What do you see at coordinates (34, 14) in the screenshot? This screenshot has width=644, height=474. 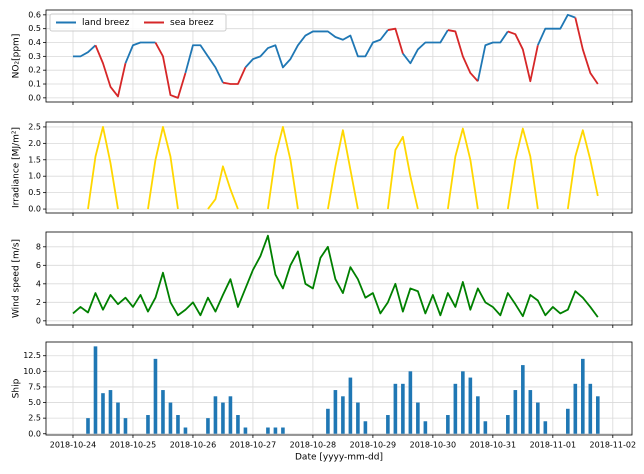 I see `y-tick-label: 0.6` at bounding box center [34, 14].